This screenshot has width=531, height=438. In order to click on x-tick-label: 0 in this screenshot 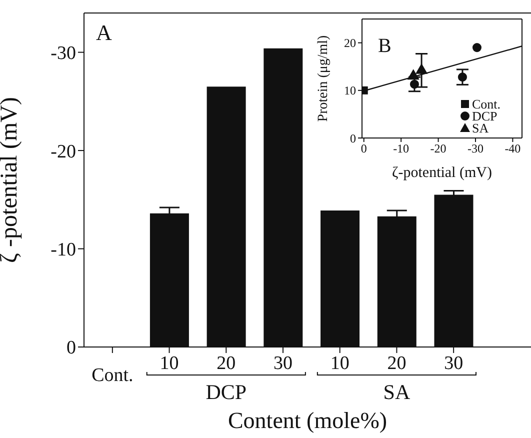, I will do `click(363, 149)`.